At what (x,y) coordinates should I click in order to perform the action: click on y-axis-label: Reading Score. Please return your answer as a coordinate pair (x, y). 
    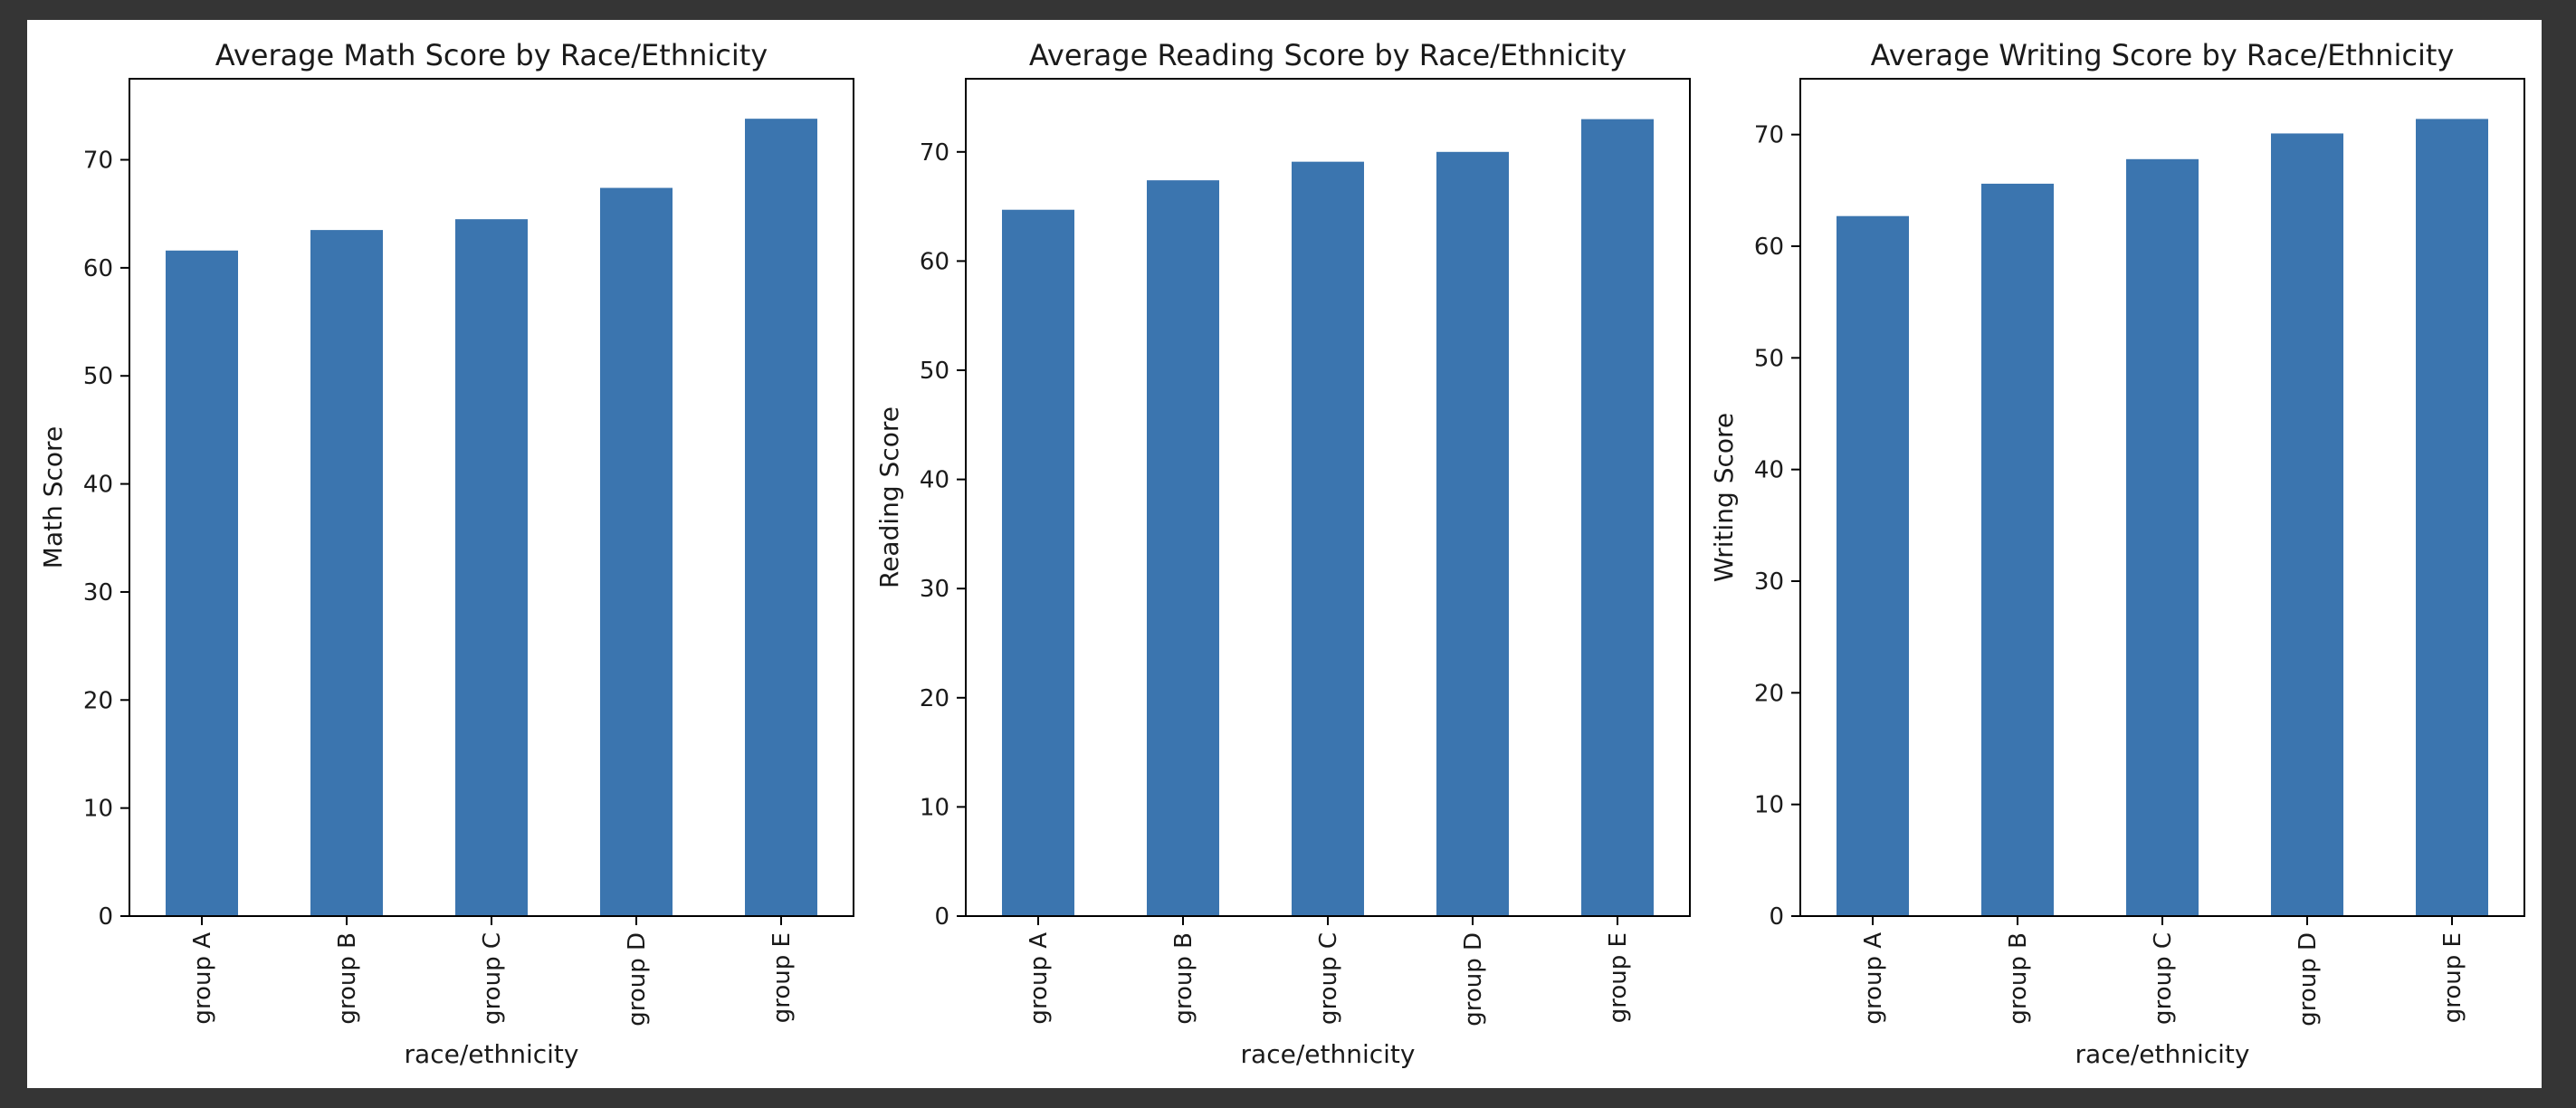
    Looking at the image, I should click on (889, 497).